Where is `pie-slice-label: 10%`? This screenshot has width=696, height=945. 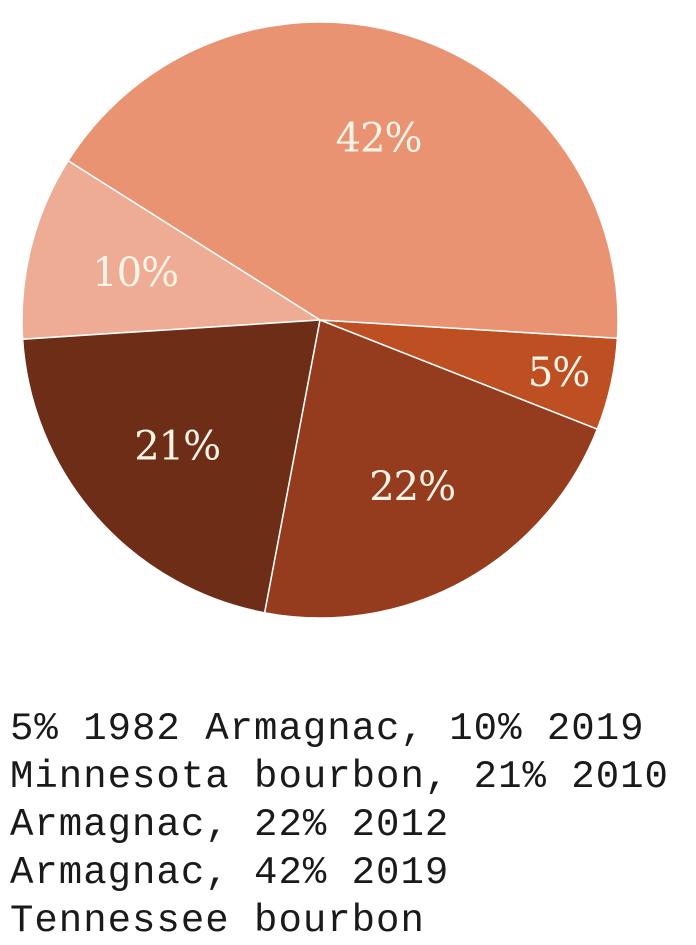 pie-slice-label: 10% is located at coordinates (135, 273).